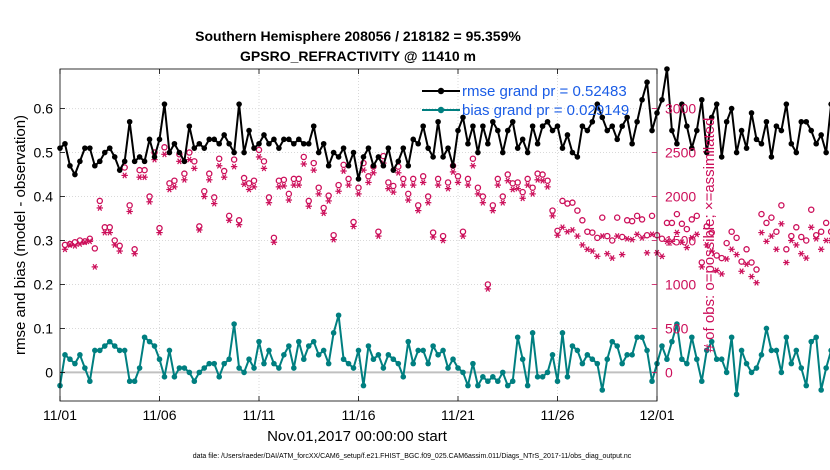  Describe the element at coordinates (44, 240) in the screenshot. I see `y-tick-label-left: 0.3` at that location.